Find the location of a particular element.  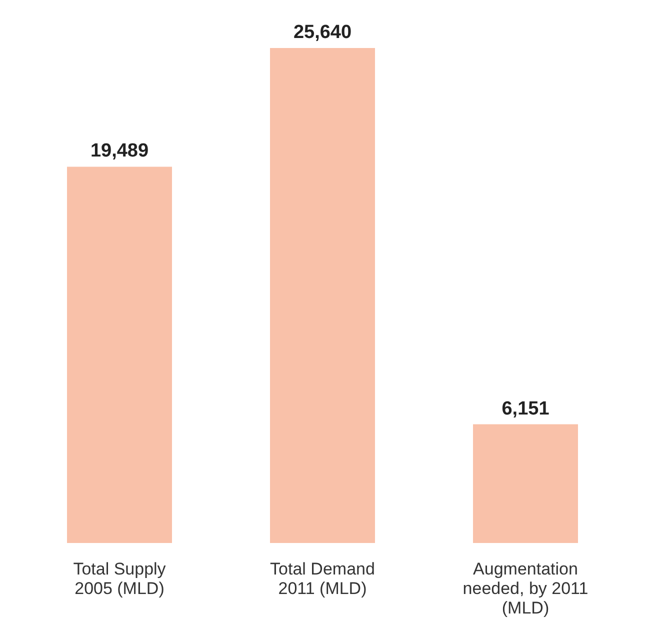

x-tick-label: Total Supply 2005 (MLD) is located at coordinates (119, 578).